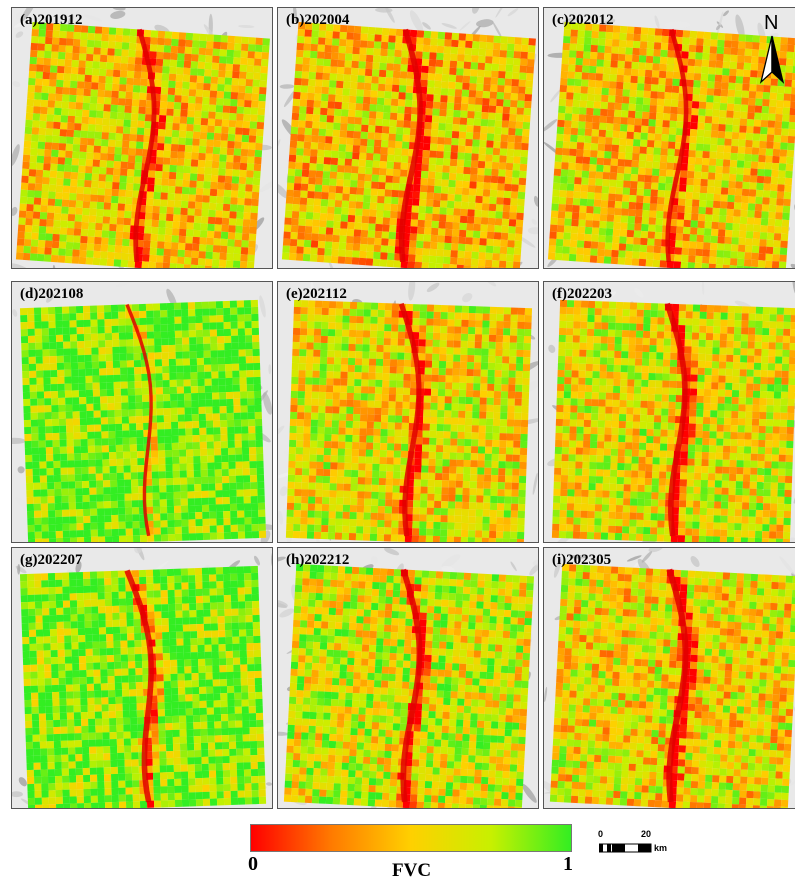  I want to click on map-panel: (h)202212, so click(408, 678).